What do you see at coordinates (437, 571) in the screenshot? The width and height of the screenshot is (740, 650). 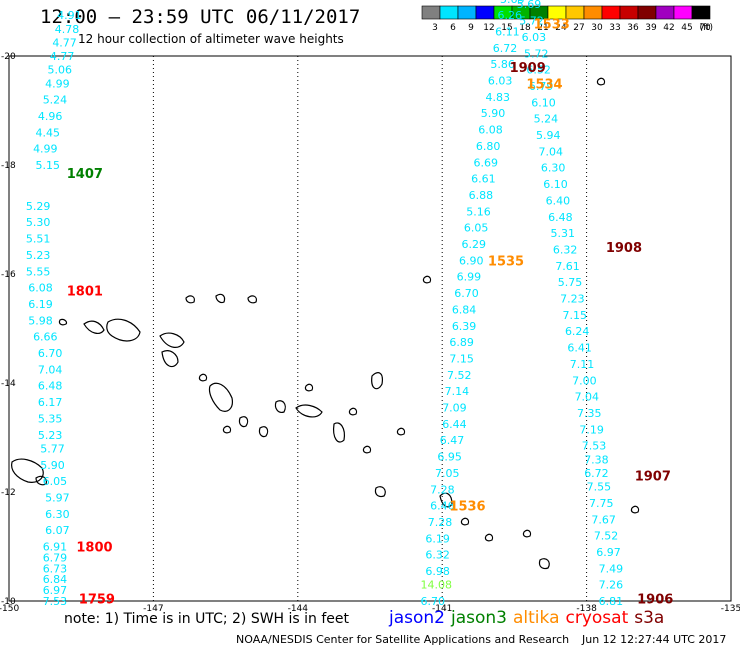 I see `wave-height-value: 6.98` at bounding box center [437, 571].